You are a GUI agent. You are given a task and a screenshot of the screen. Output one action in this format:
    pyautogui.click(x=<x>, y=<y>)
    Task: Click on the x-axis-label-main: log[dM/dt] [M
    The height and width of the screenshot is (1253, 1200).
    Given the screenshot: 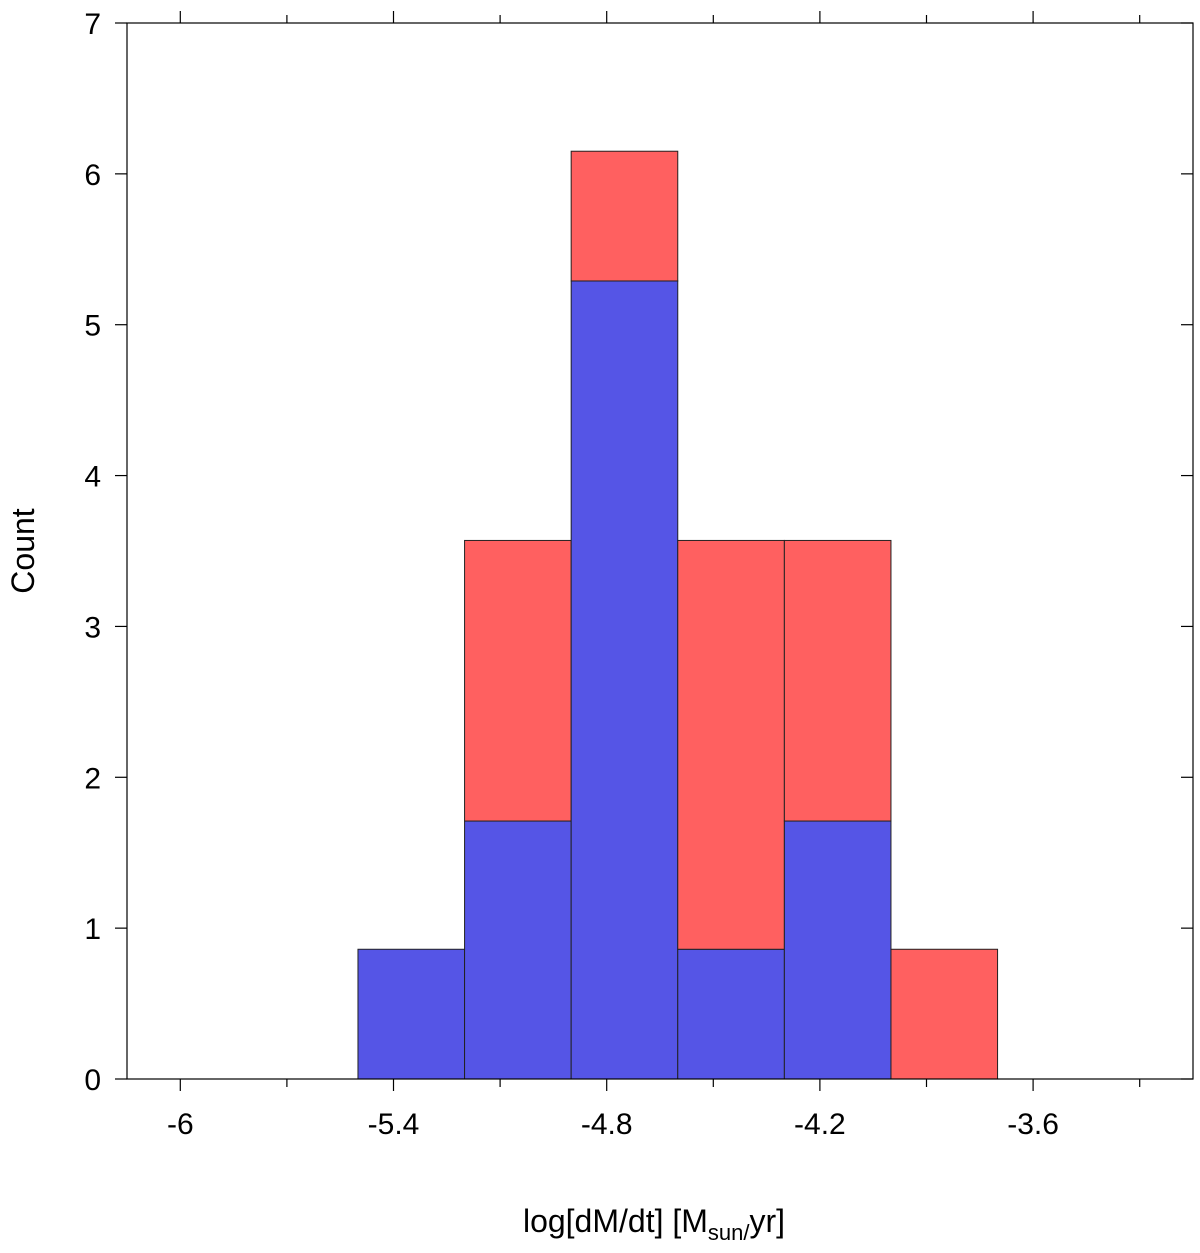 What is the action you would take?
    pyautogui.click(x=615, y=1221)
    